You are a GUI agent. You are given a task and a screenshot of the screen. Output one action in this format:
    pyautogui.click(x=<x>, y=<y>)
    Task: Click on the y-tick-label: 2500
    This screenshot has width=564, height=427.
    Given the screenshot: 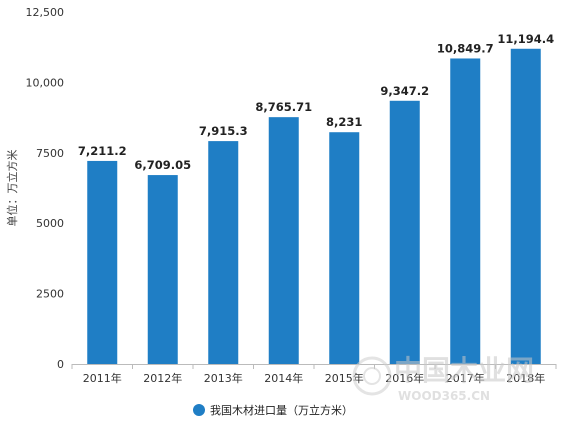 What is the action you would take?
    pyautogui.click(x=50, y=294)
    